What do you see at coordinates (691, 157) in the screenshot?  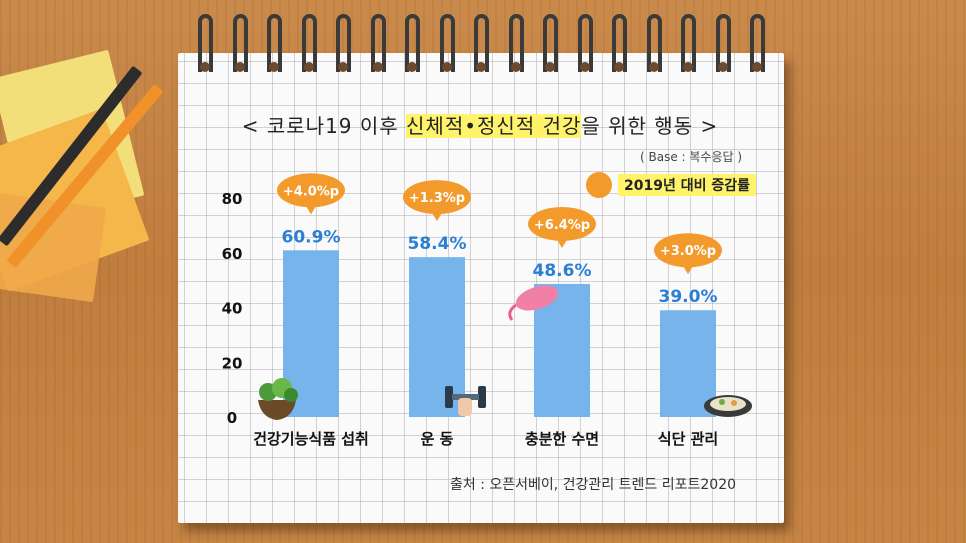 I see `base-note: ( Base : 복수응답 )` at bounding box center [691, 157].